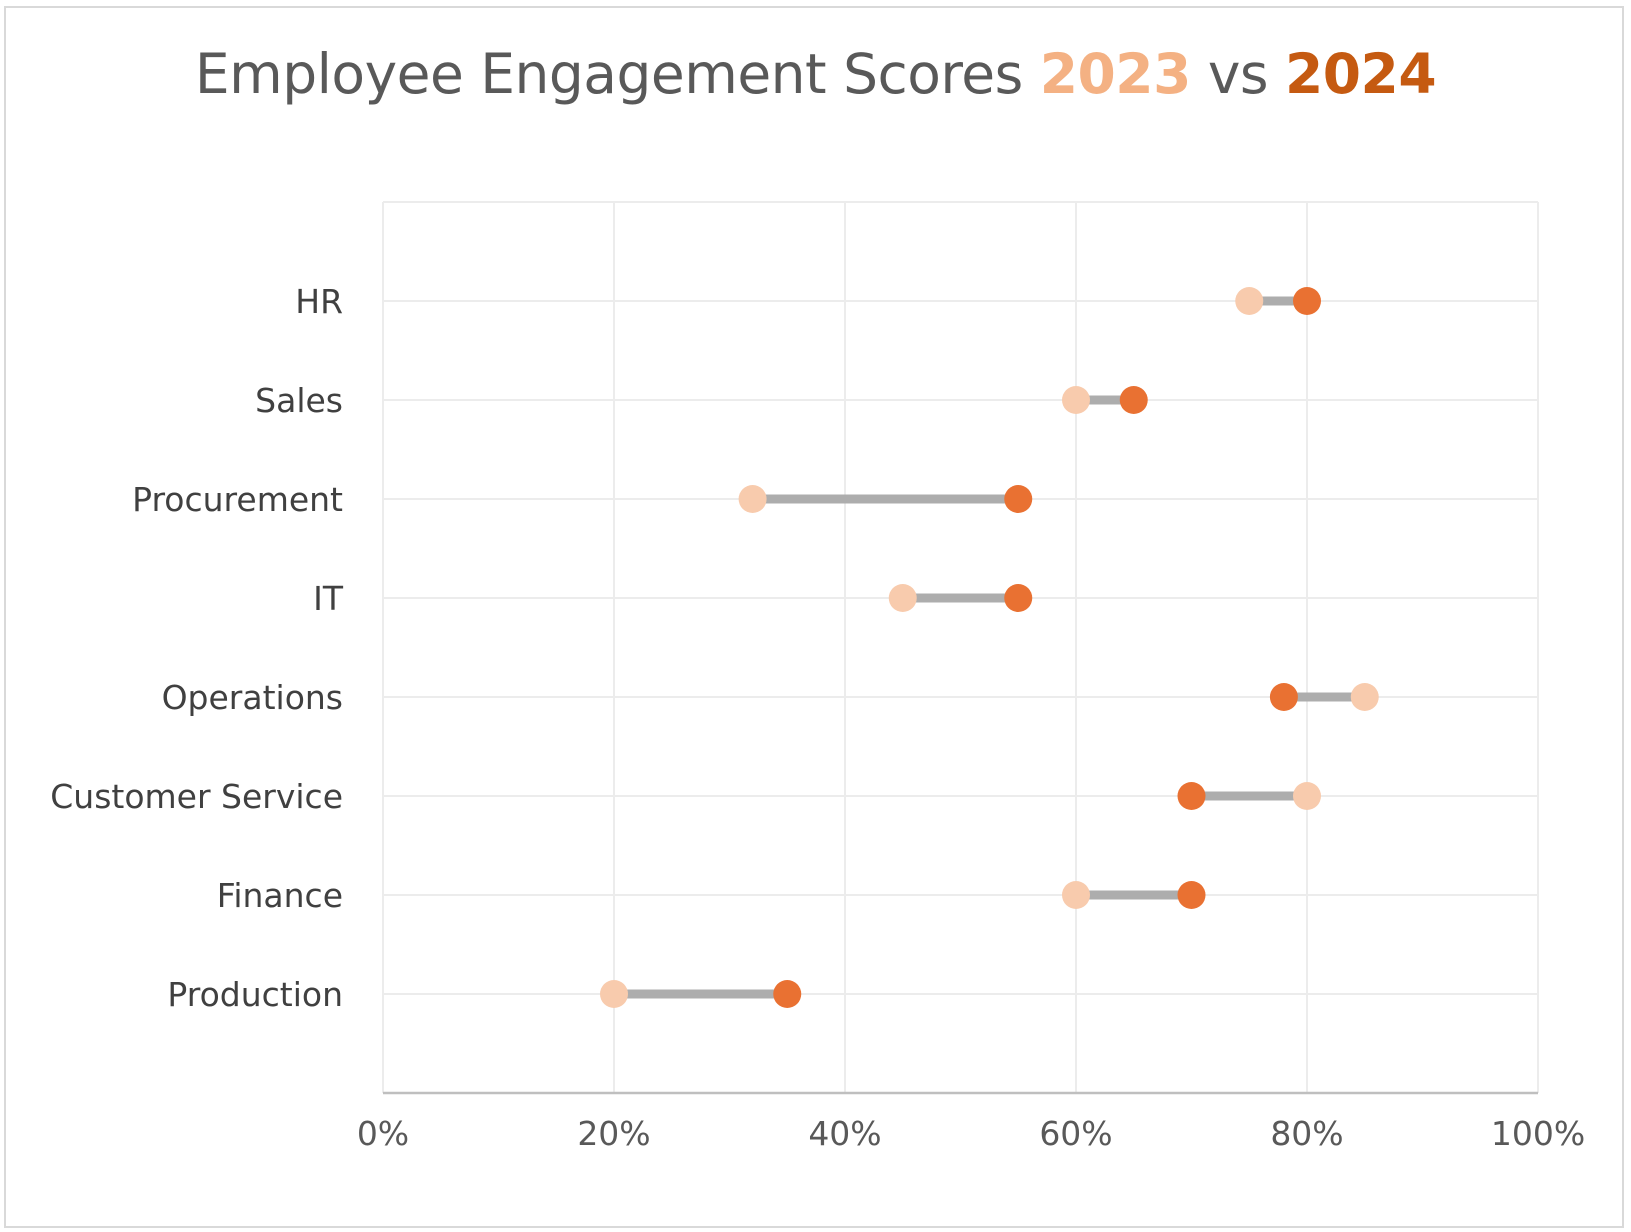 The image size is (1631, 1232). What do you see at coordinates (1538, 1133) in the screenshot?
I see `x-tick-label: 100%` at bounding box center [1538, 1133].